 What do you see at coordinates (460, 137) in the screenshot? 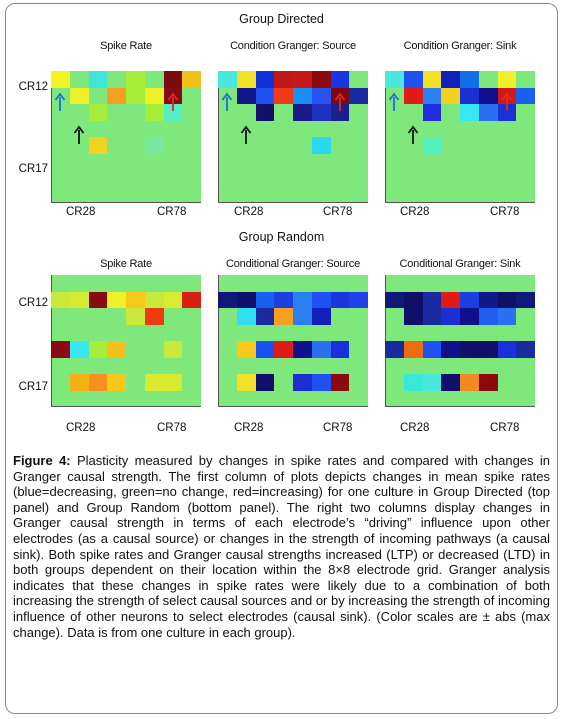
I see `heatmap-sink-directed` at bounding box center [460, 137].